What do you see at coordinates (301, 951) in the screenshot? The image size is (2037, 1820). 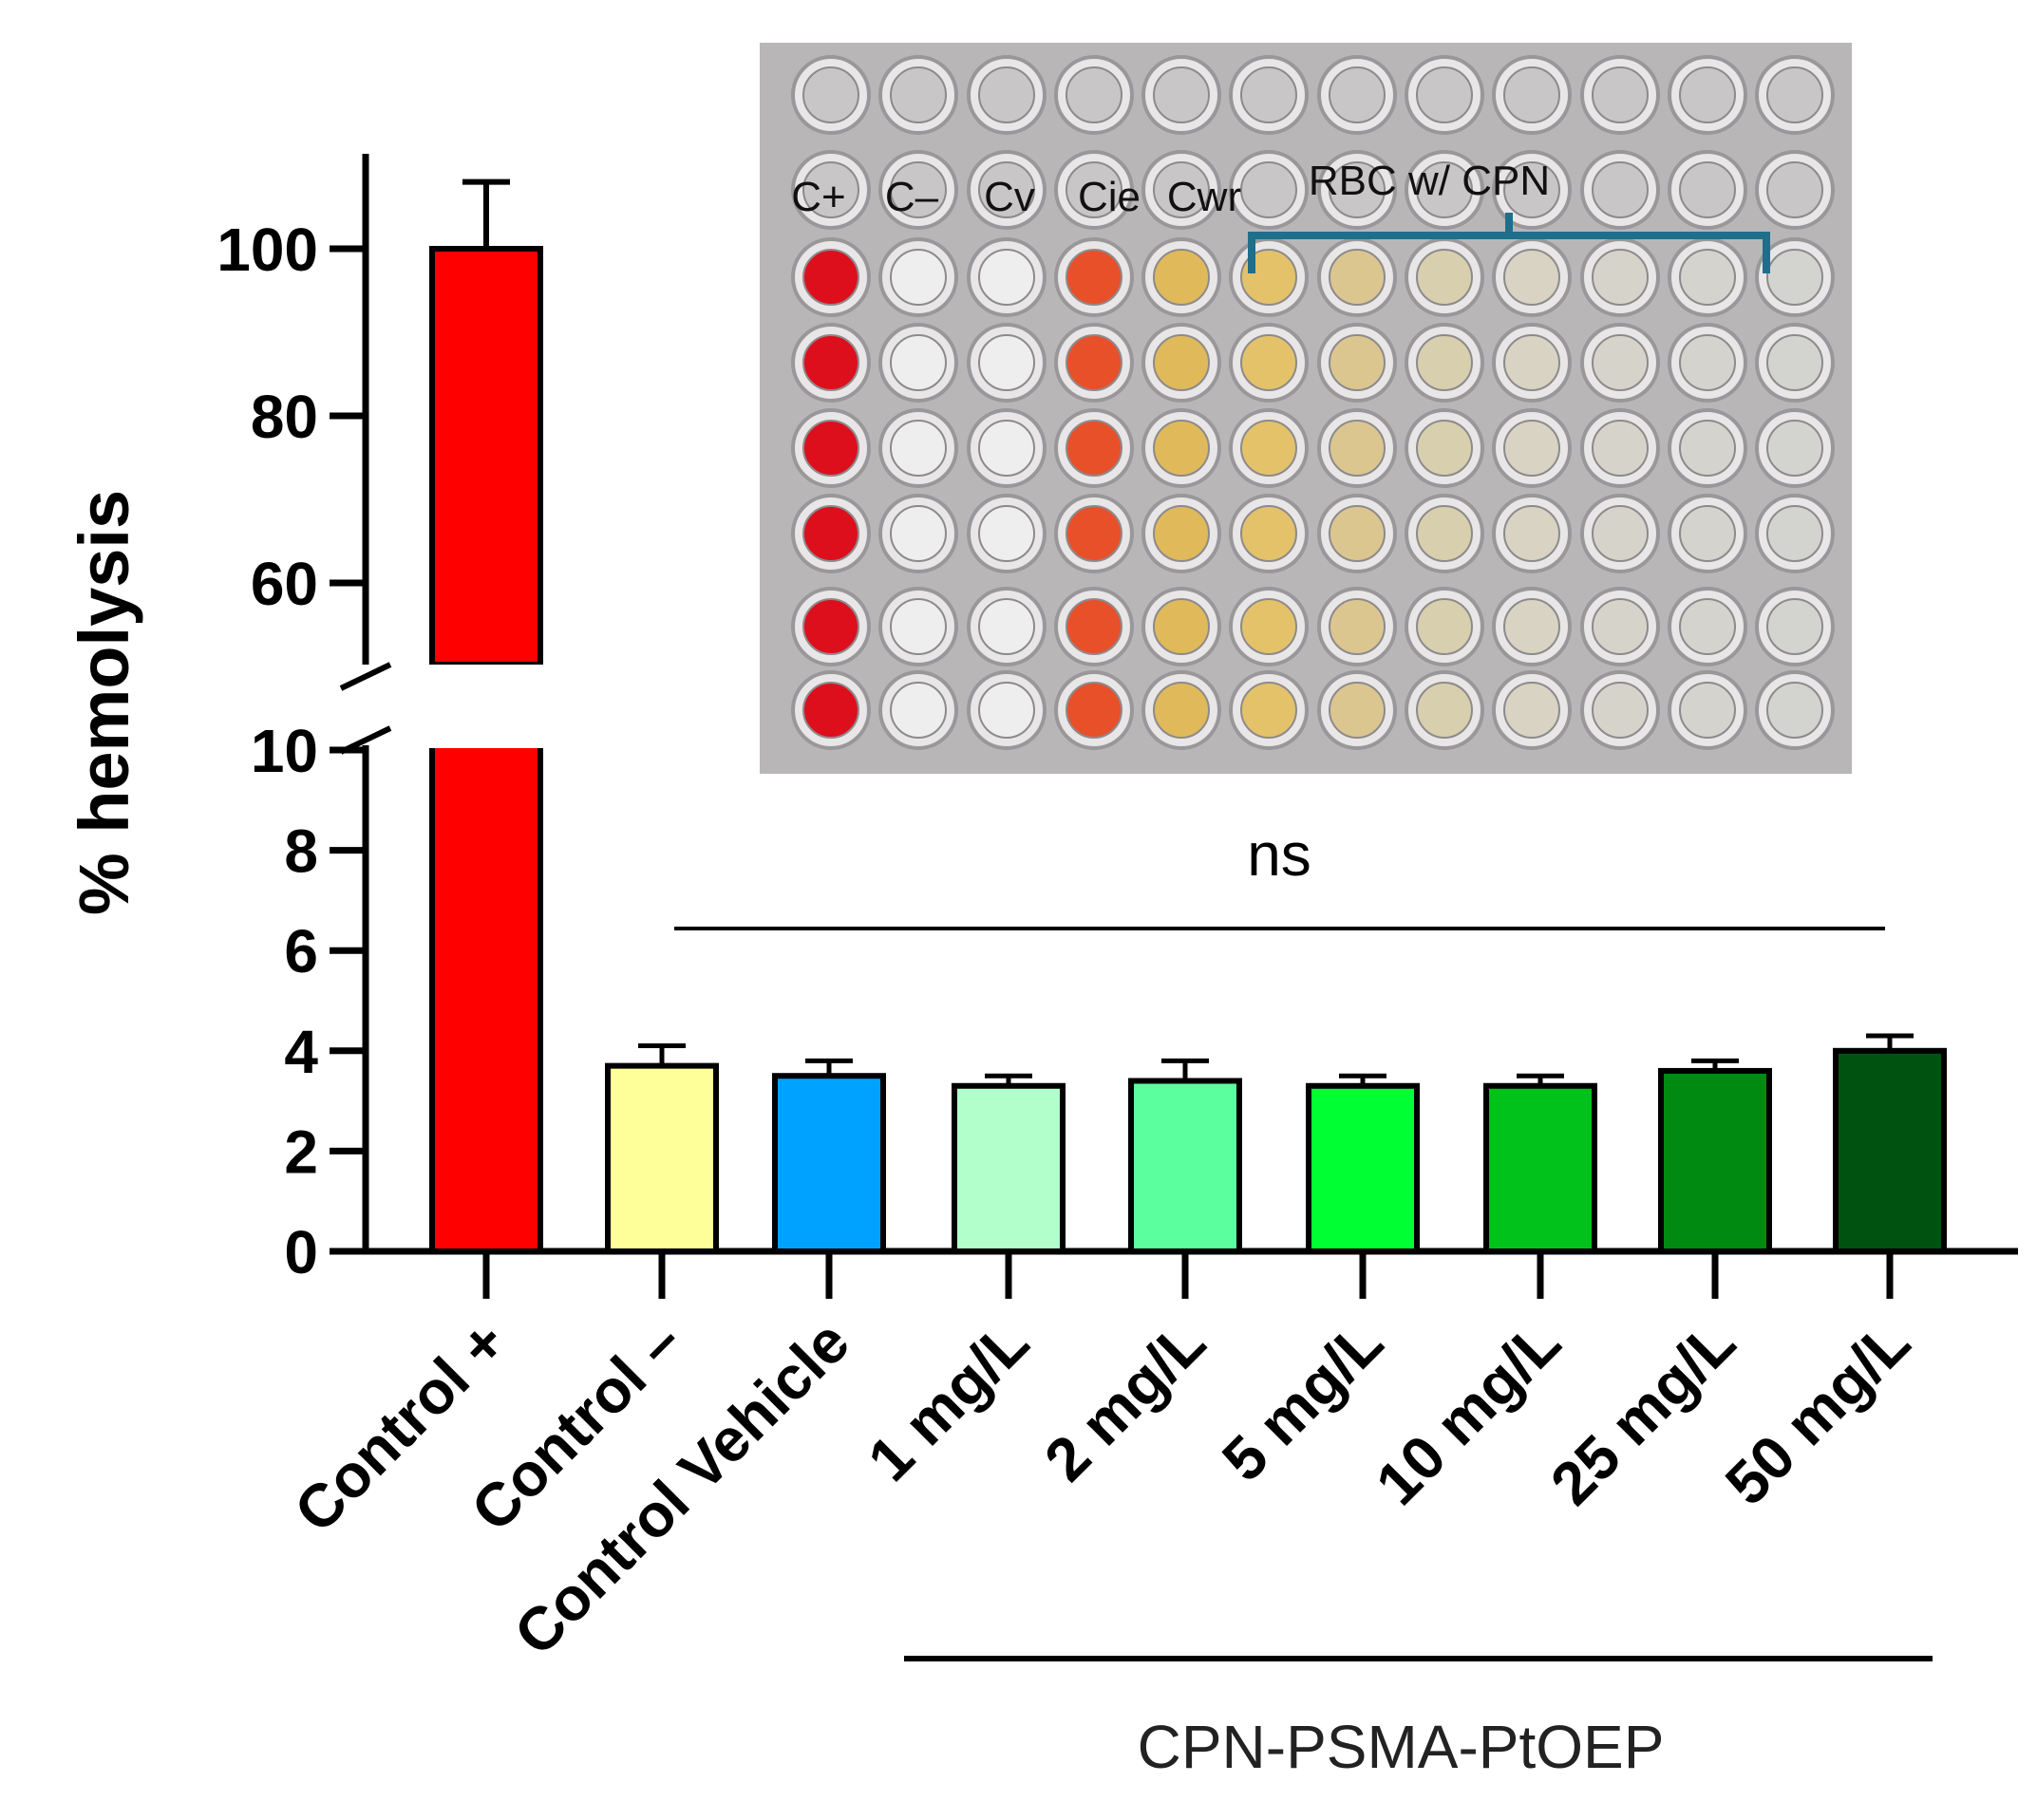 I see `y-tick-label: 6` at bounding box center [301, 951].